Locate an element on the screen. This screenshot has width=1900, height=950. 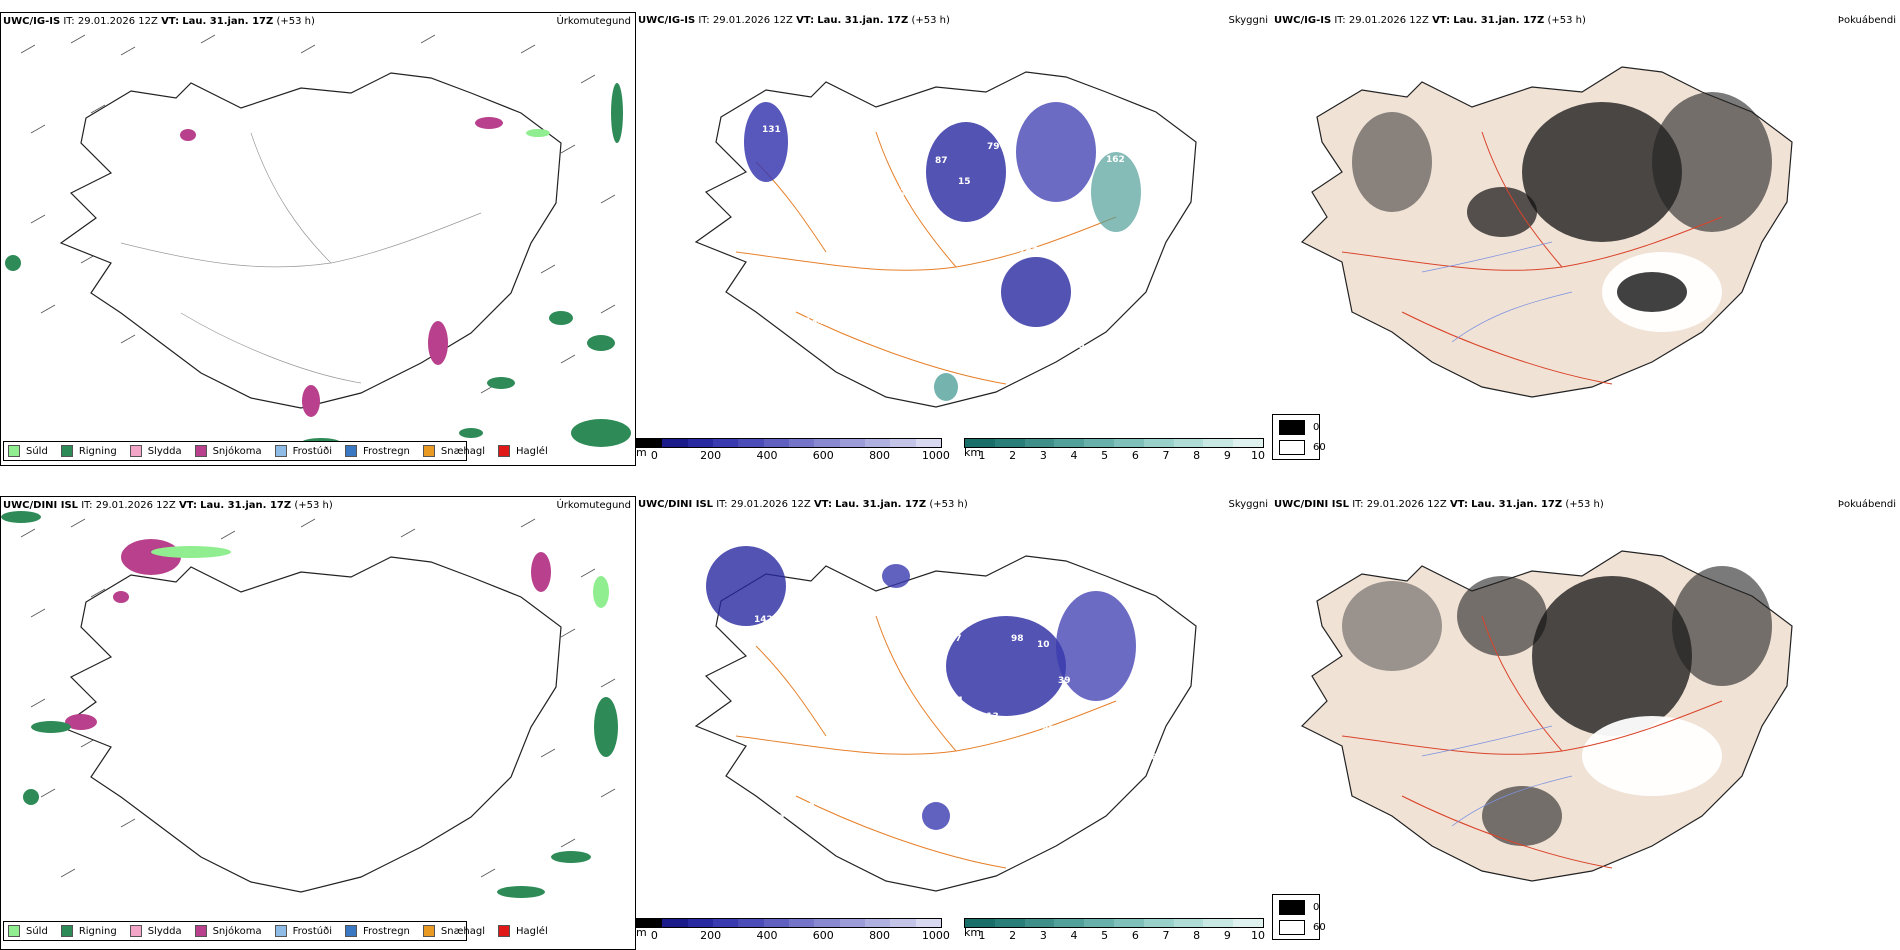
cloud-value-label: 97 is located at coordinates (1100, 315).